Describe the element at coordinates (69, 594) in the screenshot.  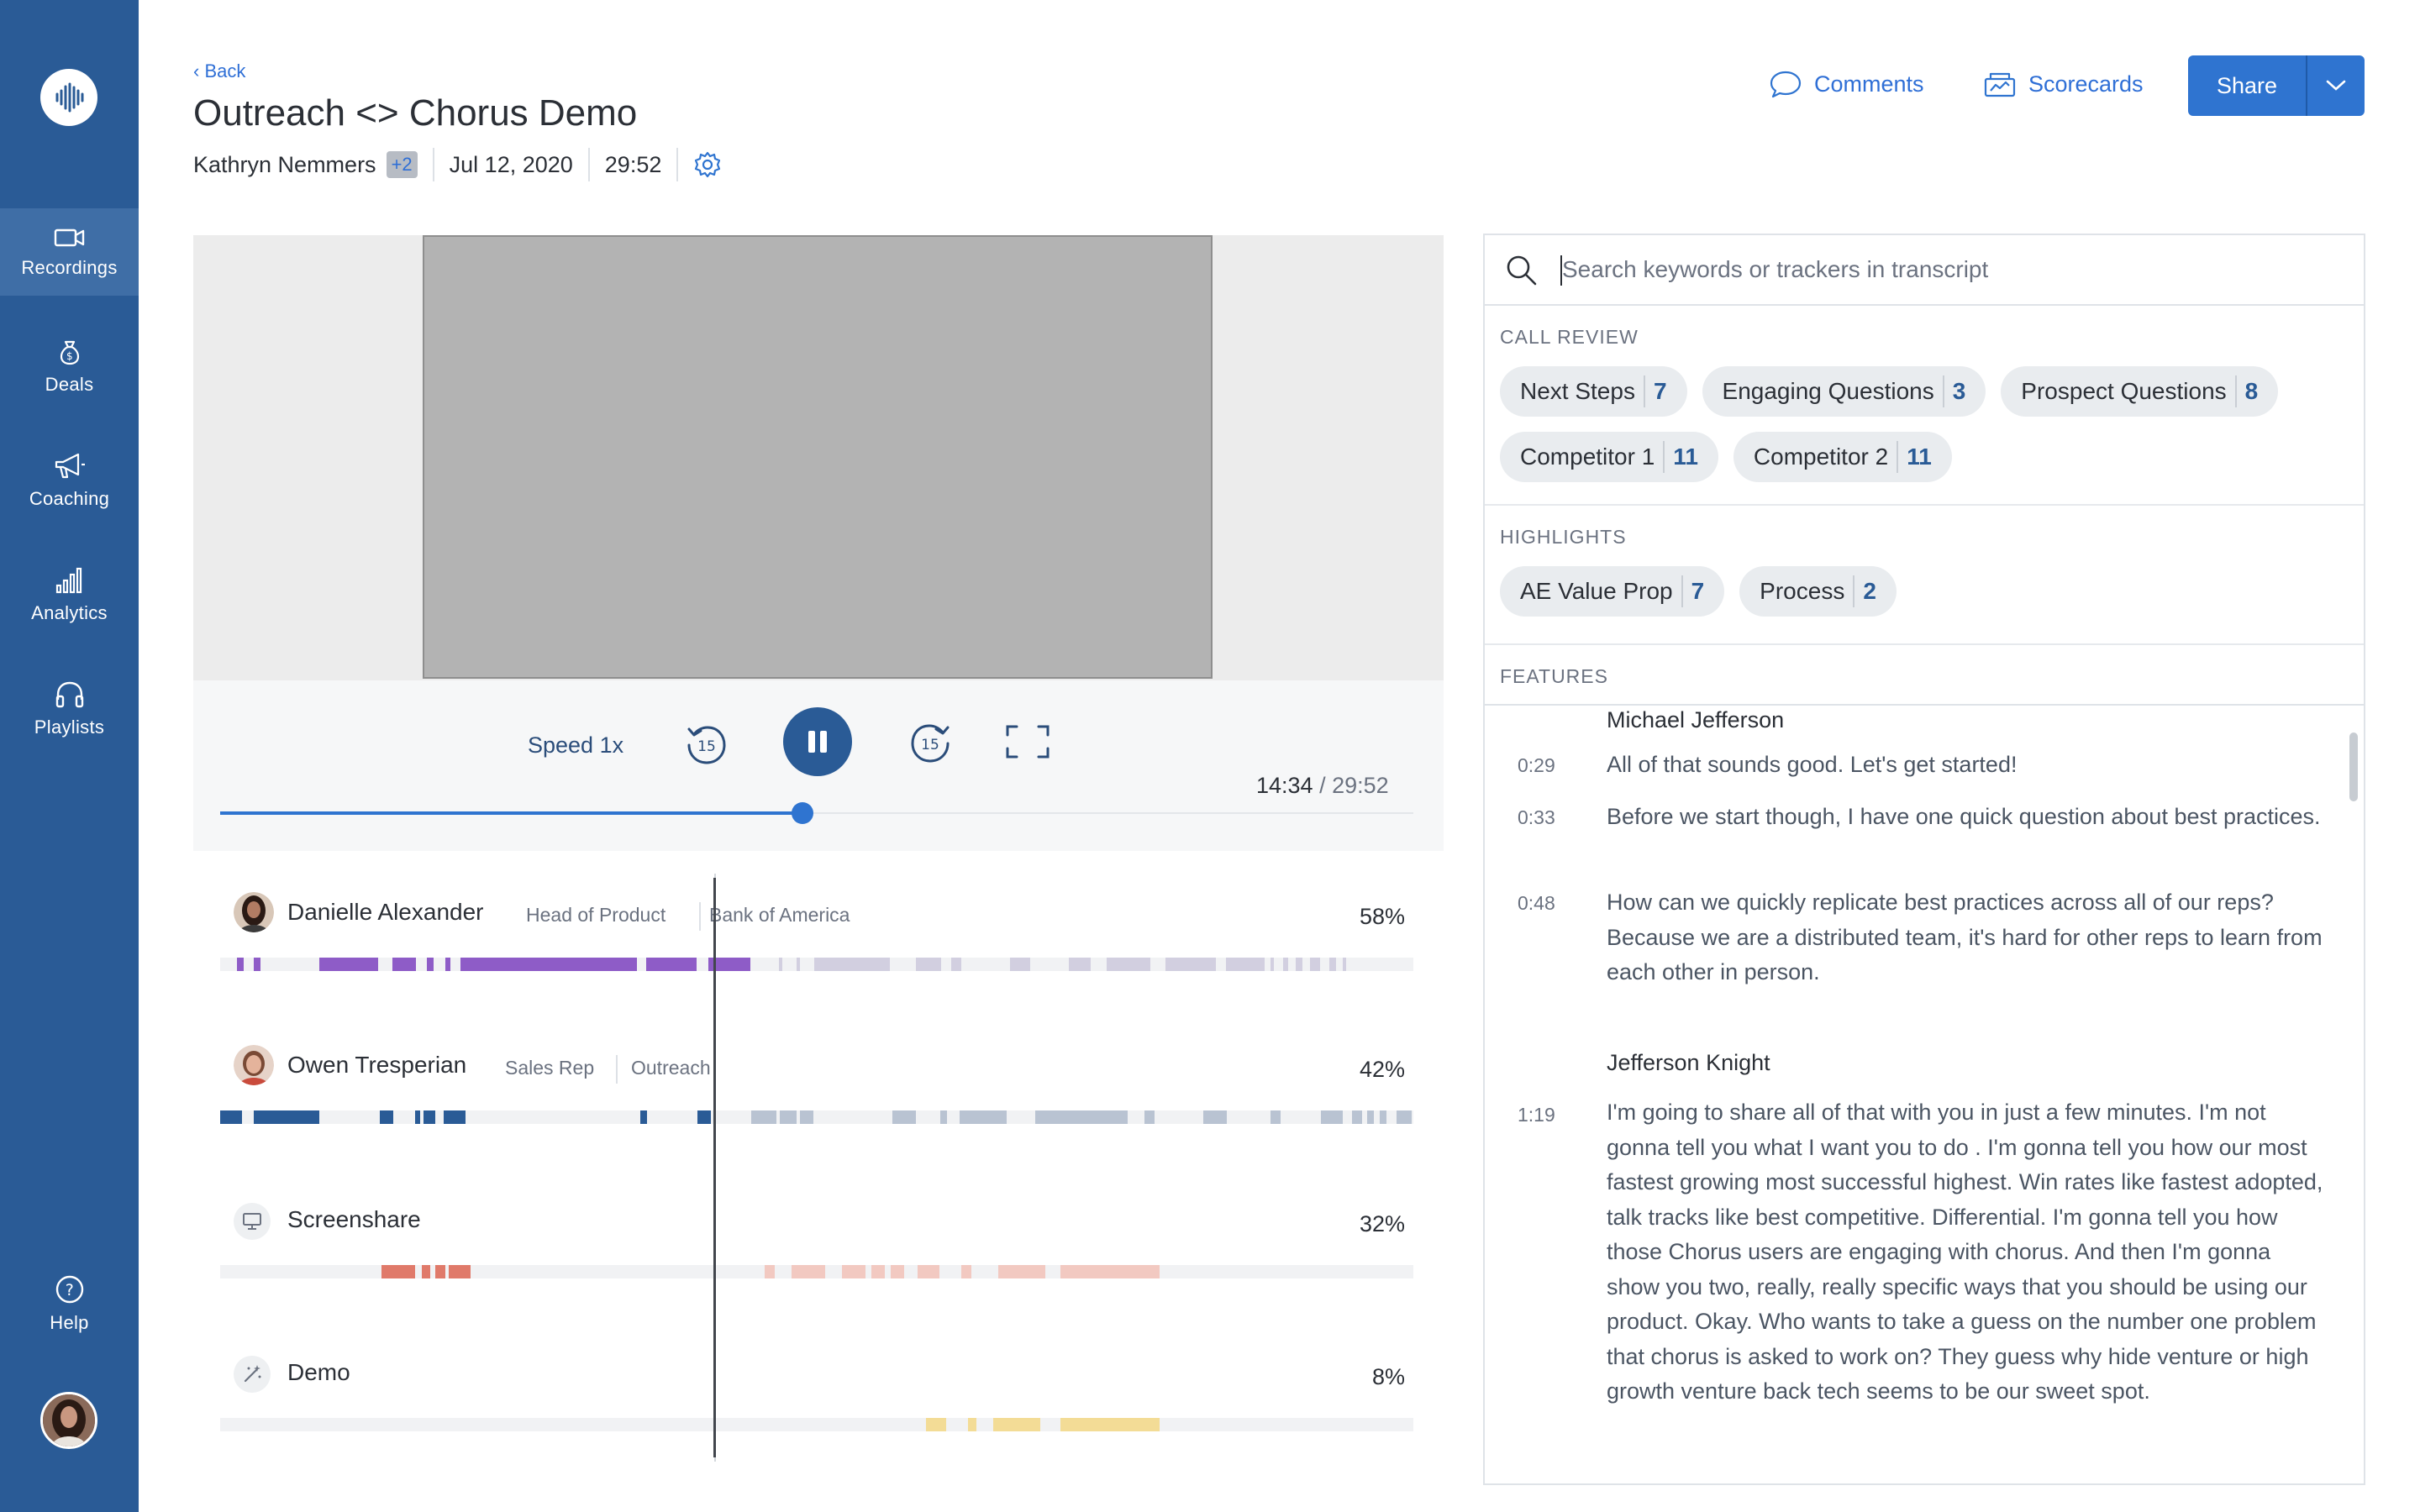
I see `sidebar-item-analytics: Analytics` at that location.